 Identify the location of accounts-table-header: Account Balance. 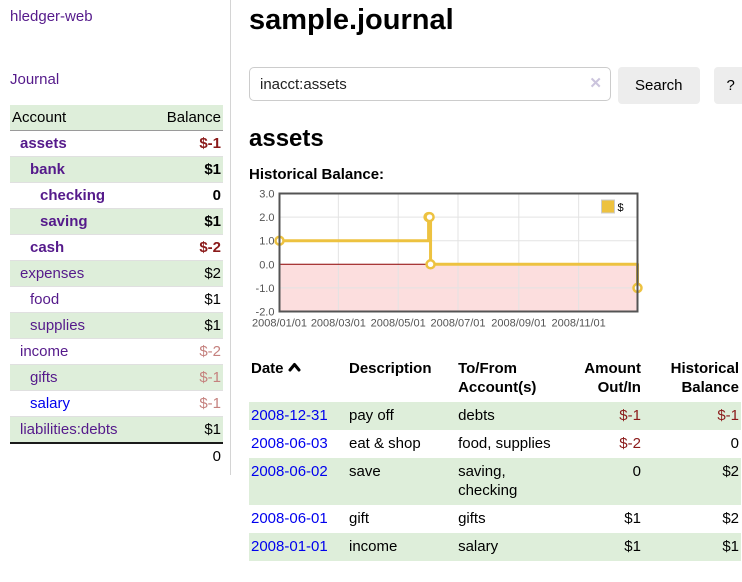
(116, 118).